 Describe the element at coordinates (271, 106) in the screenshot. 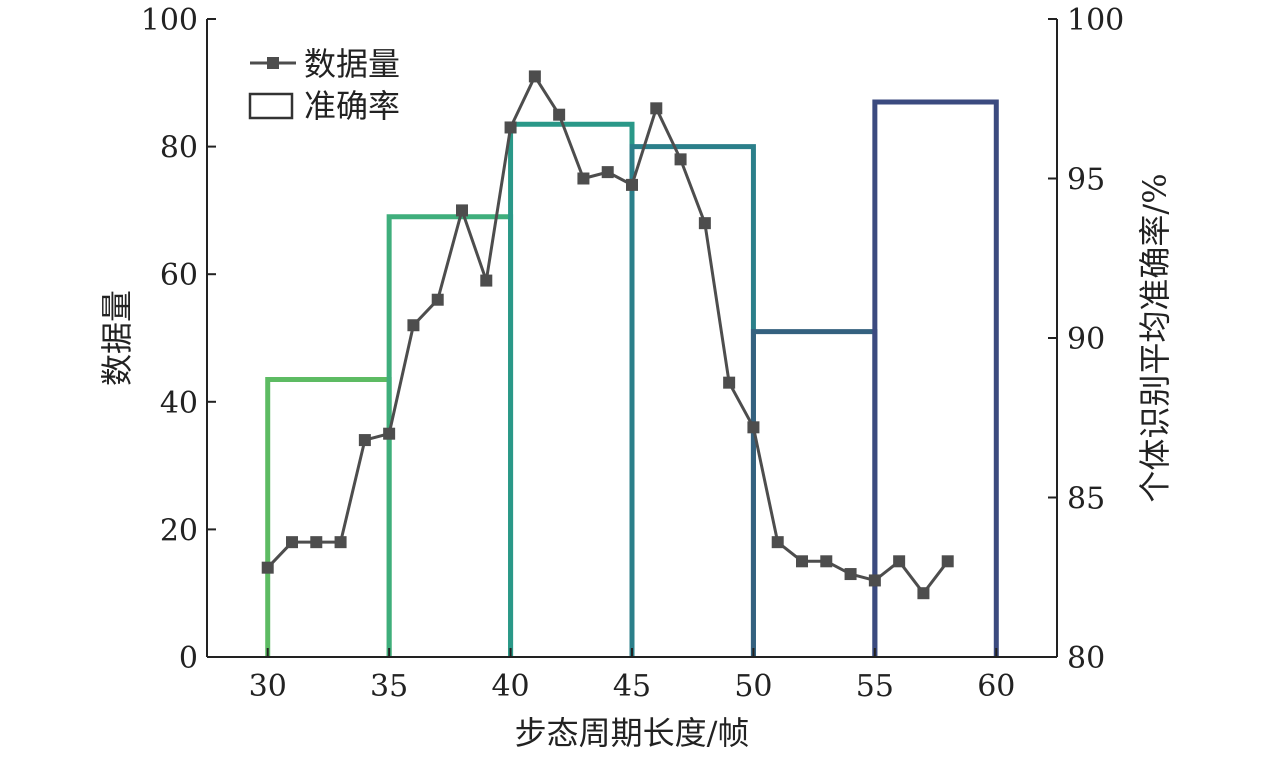

I see `legend-hollow-bar-swatch` at that location.